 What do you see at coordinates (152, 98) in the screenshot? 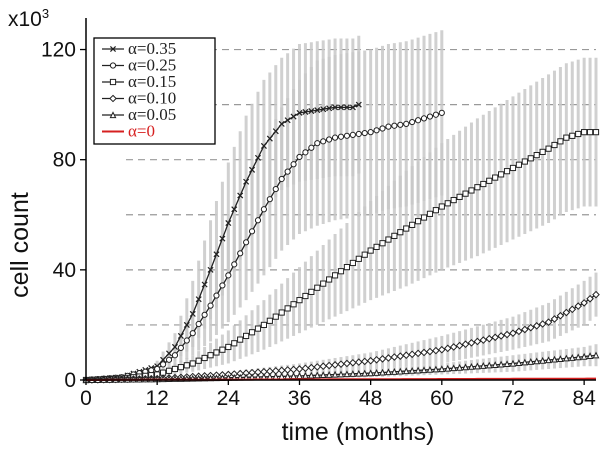
I see `legend-label: α=0.10` at bounding box center [152, 98].